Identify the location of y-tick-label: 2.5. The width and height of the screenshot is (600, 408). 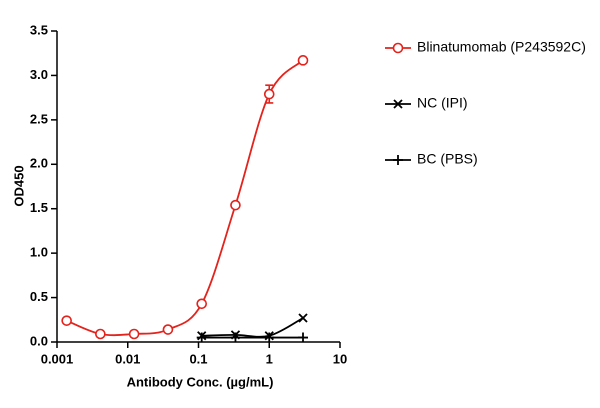
(39, 118).